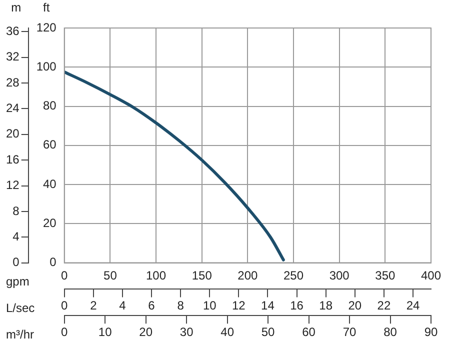 The width and height of the screenshot is (449, 344). What do you see at coordinates (339, 275) in the screenshot?
I see `x-tick-label: 300` at bounding box center [339, 275].